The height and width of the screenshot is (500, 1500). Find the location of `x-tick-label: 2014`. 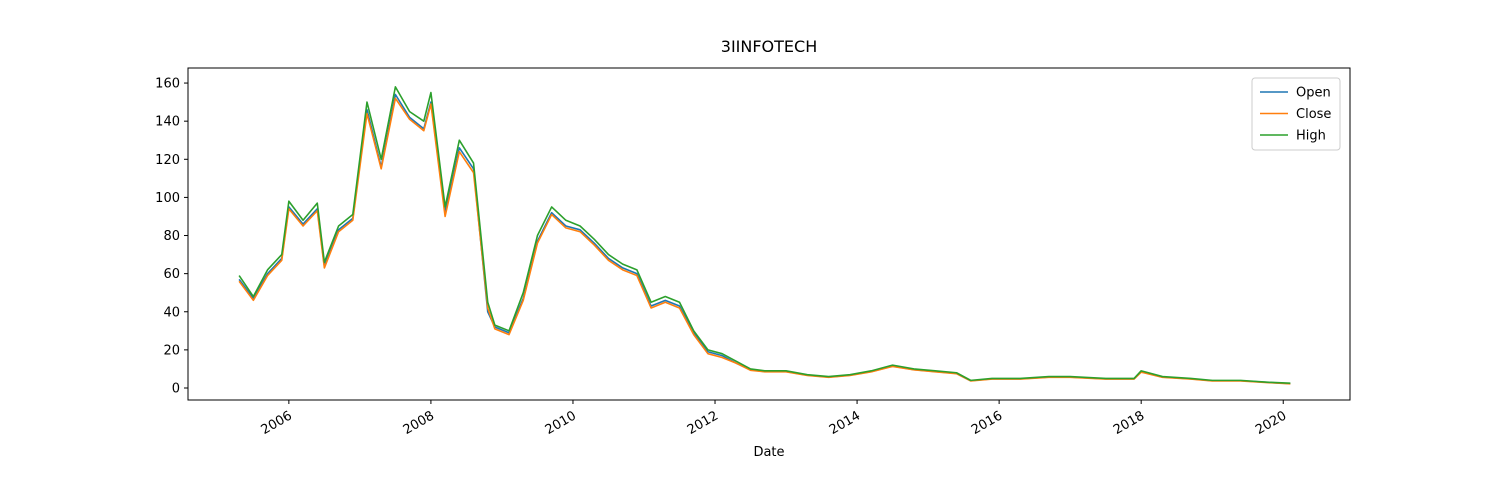

x-tick-label: 2014 is located at coordinates (845, 423).